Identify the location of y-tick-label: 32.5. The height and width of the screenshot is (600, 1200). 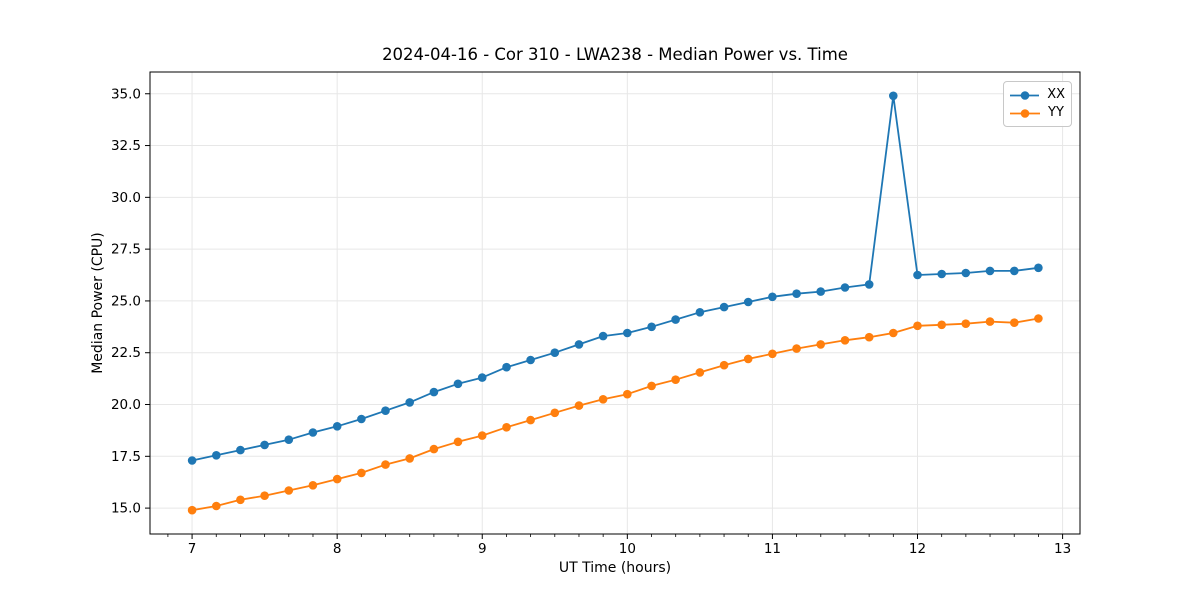
(126, 146).